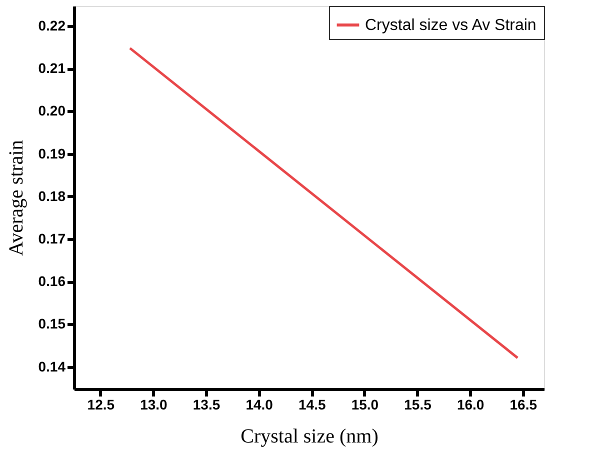 Image resolution: width=602 pixels, height=466 pixels. I want to click on y-tick-label: 0.15, so click(52, 324).